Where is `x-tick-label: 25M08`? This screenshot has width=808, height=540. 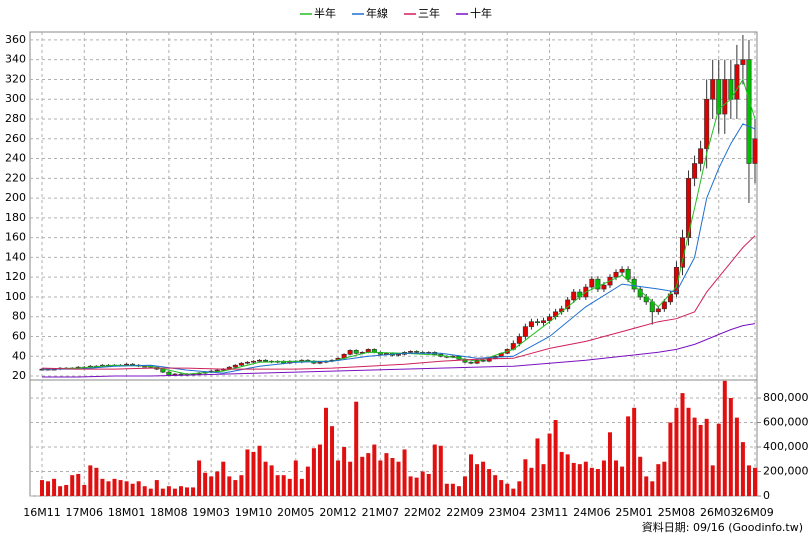 x-tick-label: 25M08 is located at coordinates (677, 512).